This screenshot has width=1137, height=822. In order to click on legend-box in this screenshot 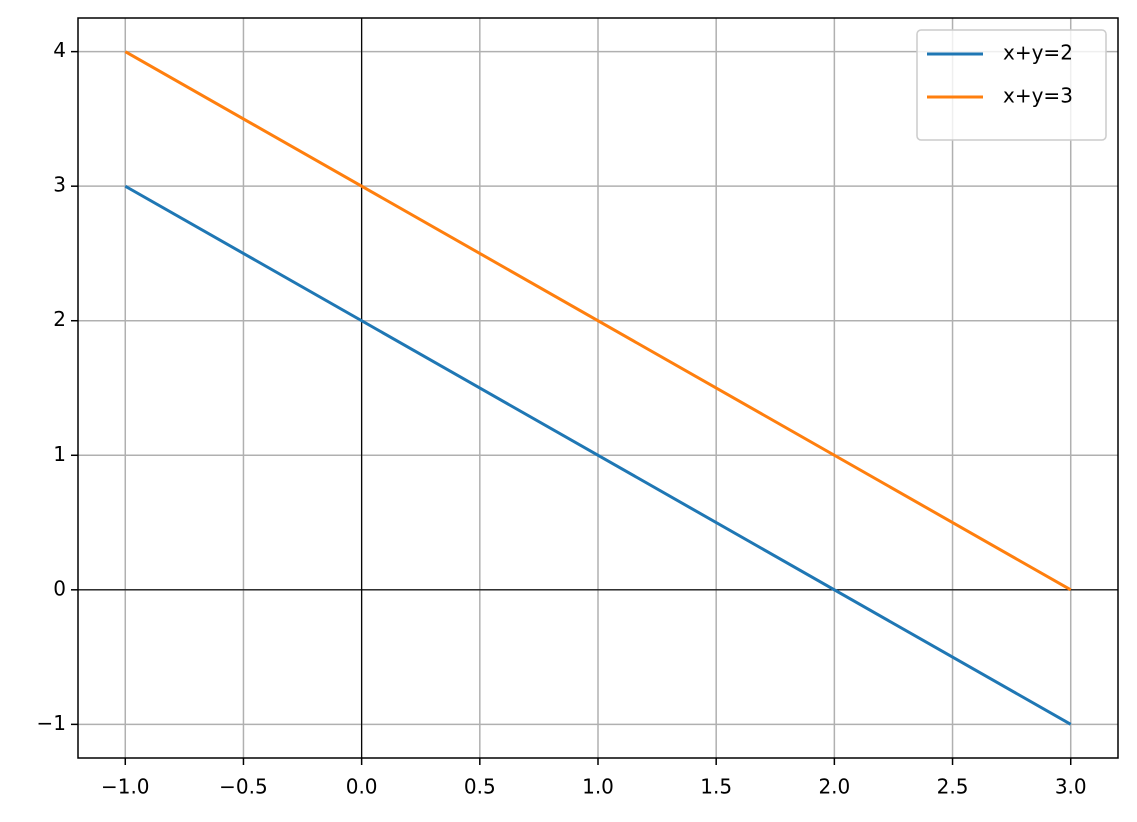, I will do `click(1011, 85)`.